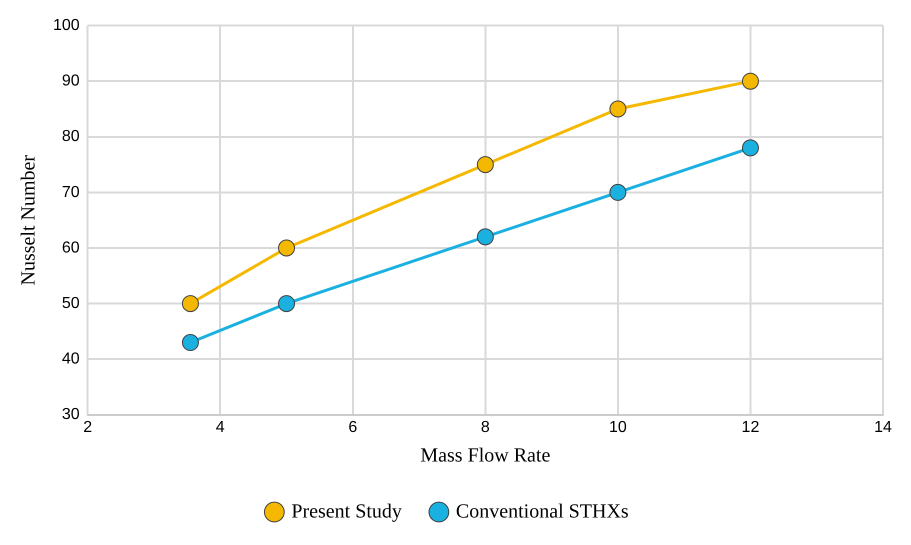 Image resolution: width=911 pixels, height=545 pixels. What do you see at coordinates (71, 415) in the screenshot?
I see `y-tick-label: 30` at bounding box center [71, 415].